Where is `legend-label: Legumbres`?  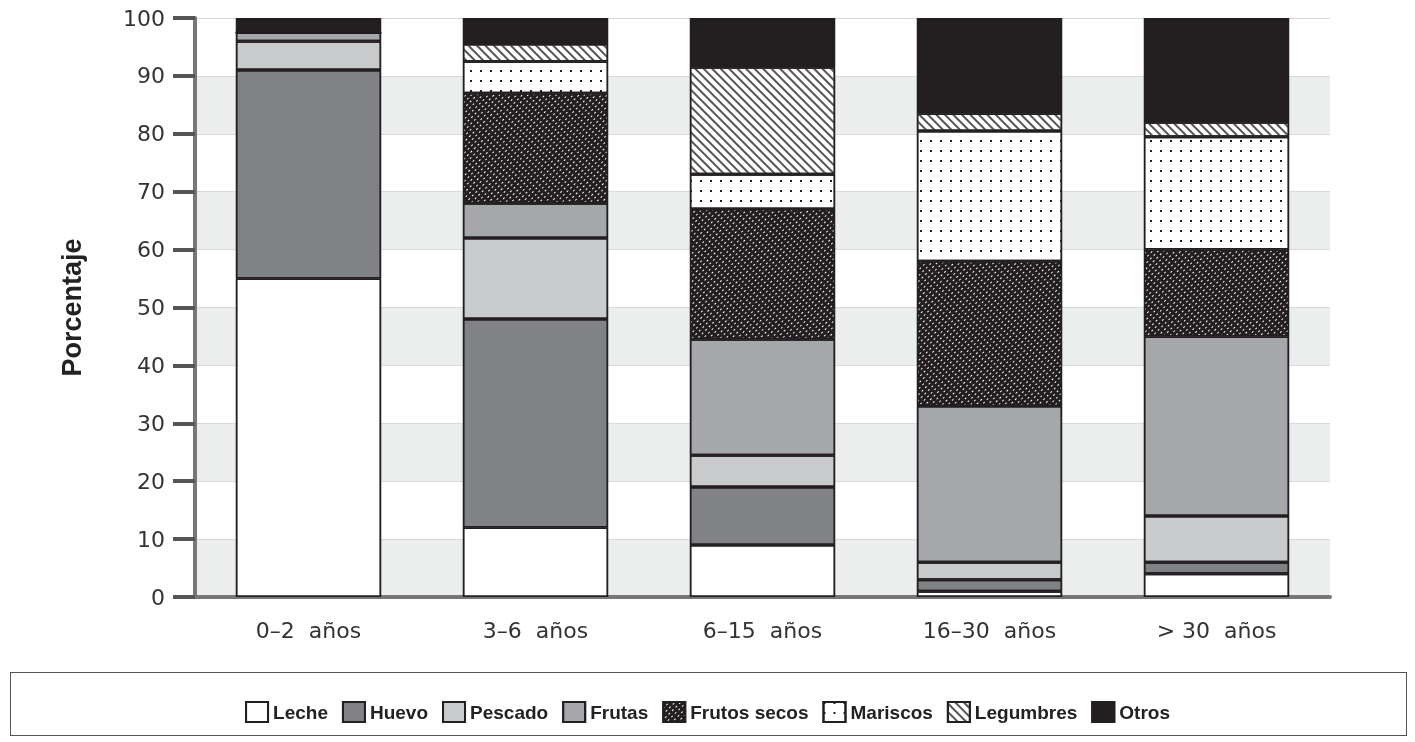
legend-label: Legumbres is located at coordinates (1026, 712).